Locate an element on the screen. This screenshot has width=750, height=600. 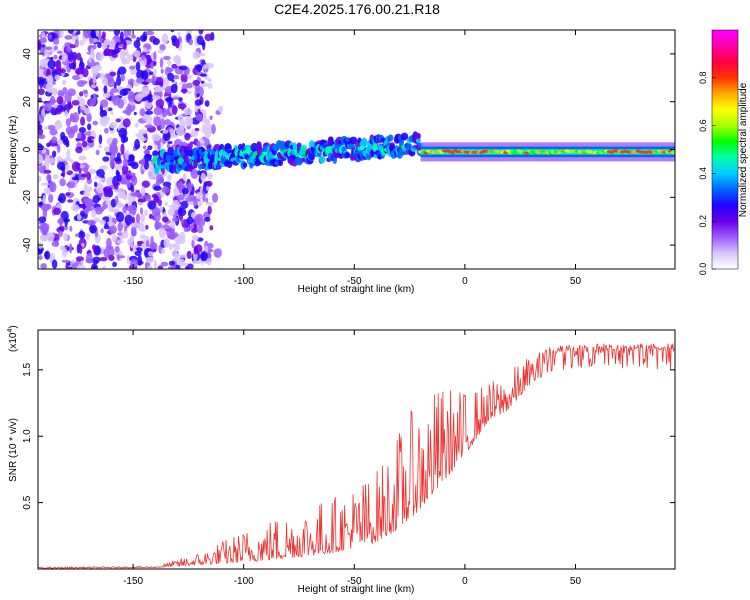
heatmap-xtick-label: 0 is located at coordinates (465, 281).